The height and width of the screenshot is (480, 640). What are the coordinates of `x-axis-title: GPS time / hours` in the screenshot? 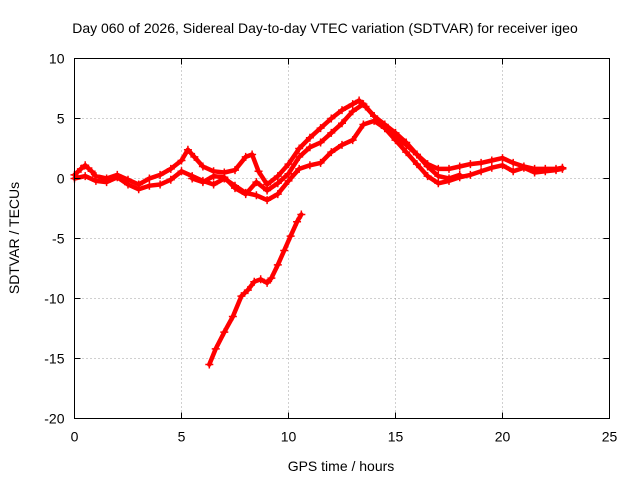 It's located at (341, 466).